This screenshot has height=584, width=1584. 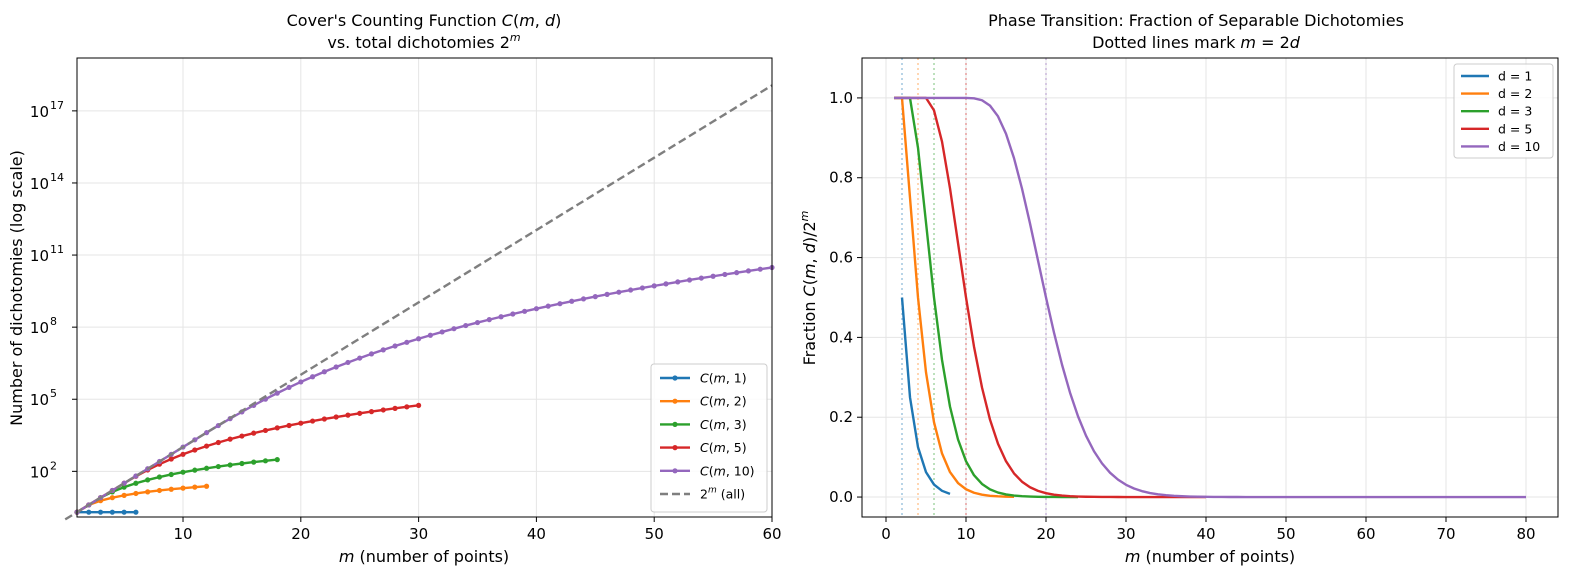 I want to click on left-series-c-m-1-, so click(x=106, y=512).